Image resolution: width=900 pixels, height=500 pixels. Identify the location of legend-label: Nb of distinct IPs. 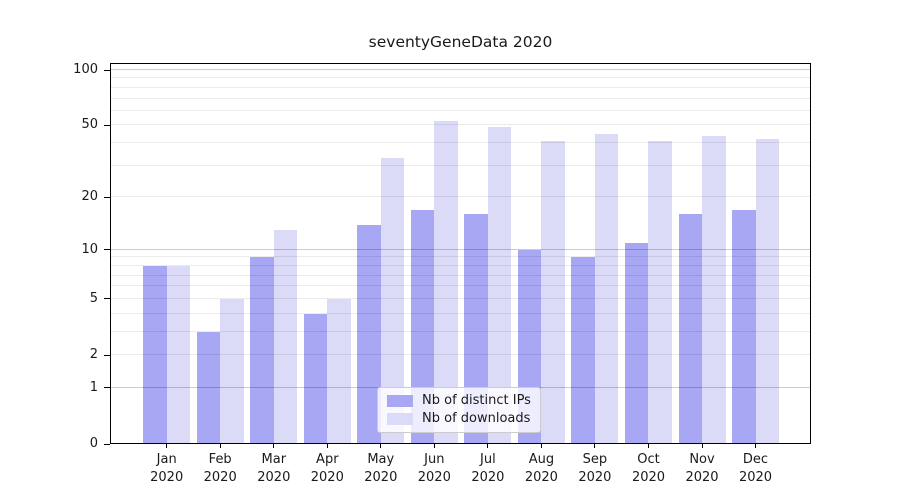
(476, 400).